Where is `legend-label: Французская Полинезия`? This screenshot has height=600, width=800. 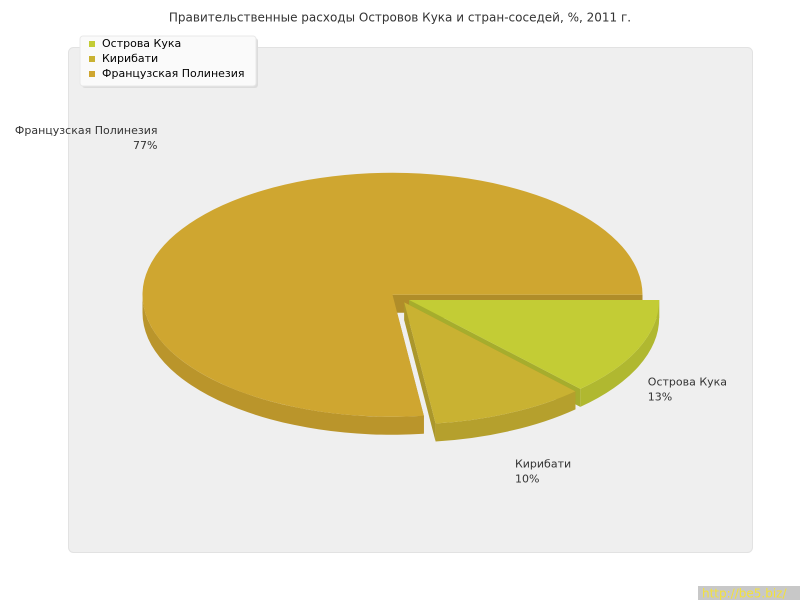
legend-label: Французская Полинезия is located at coordinates (173, 73).